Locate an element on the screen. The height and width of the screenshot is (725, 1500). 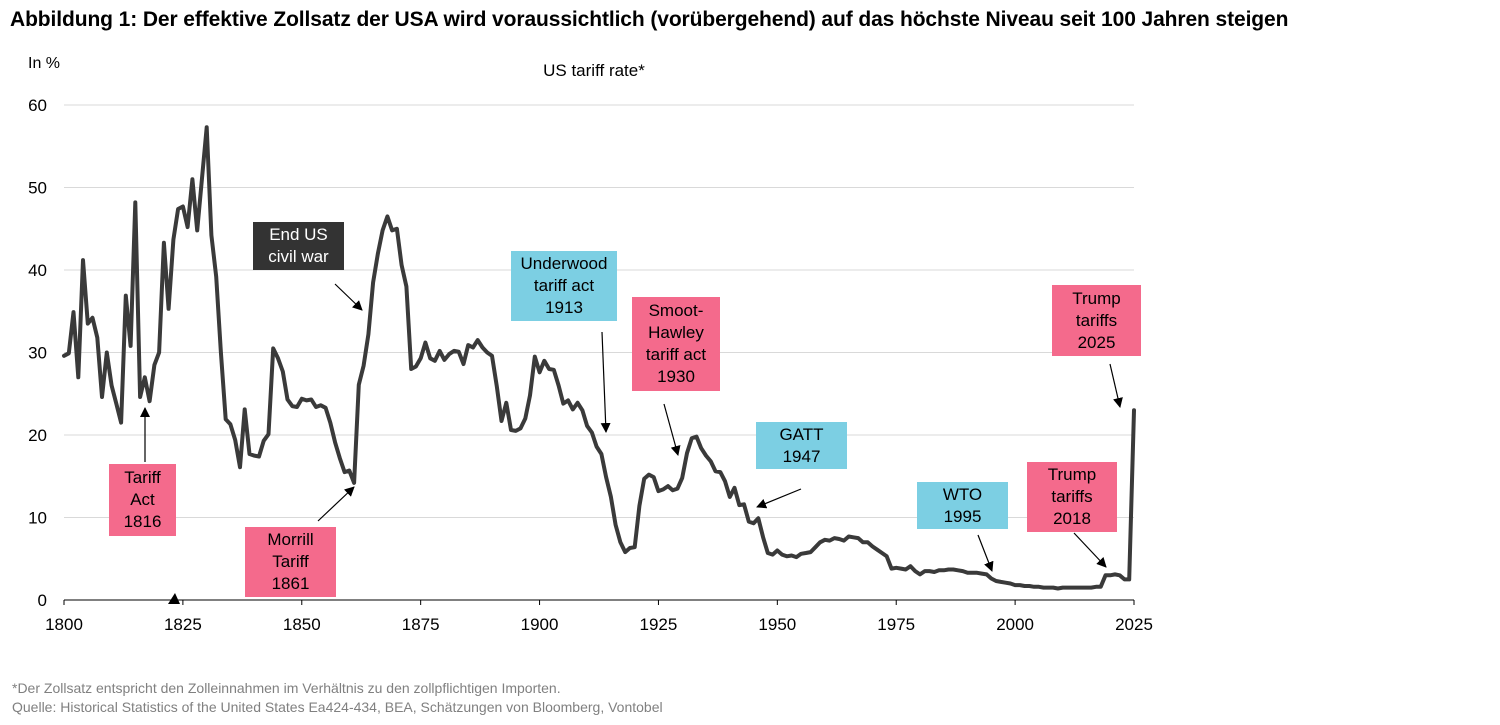
annotation-smoot-hawley-1930: Smoot- Hawley tariff act 1930 is located at coordinates (676, 344).